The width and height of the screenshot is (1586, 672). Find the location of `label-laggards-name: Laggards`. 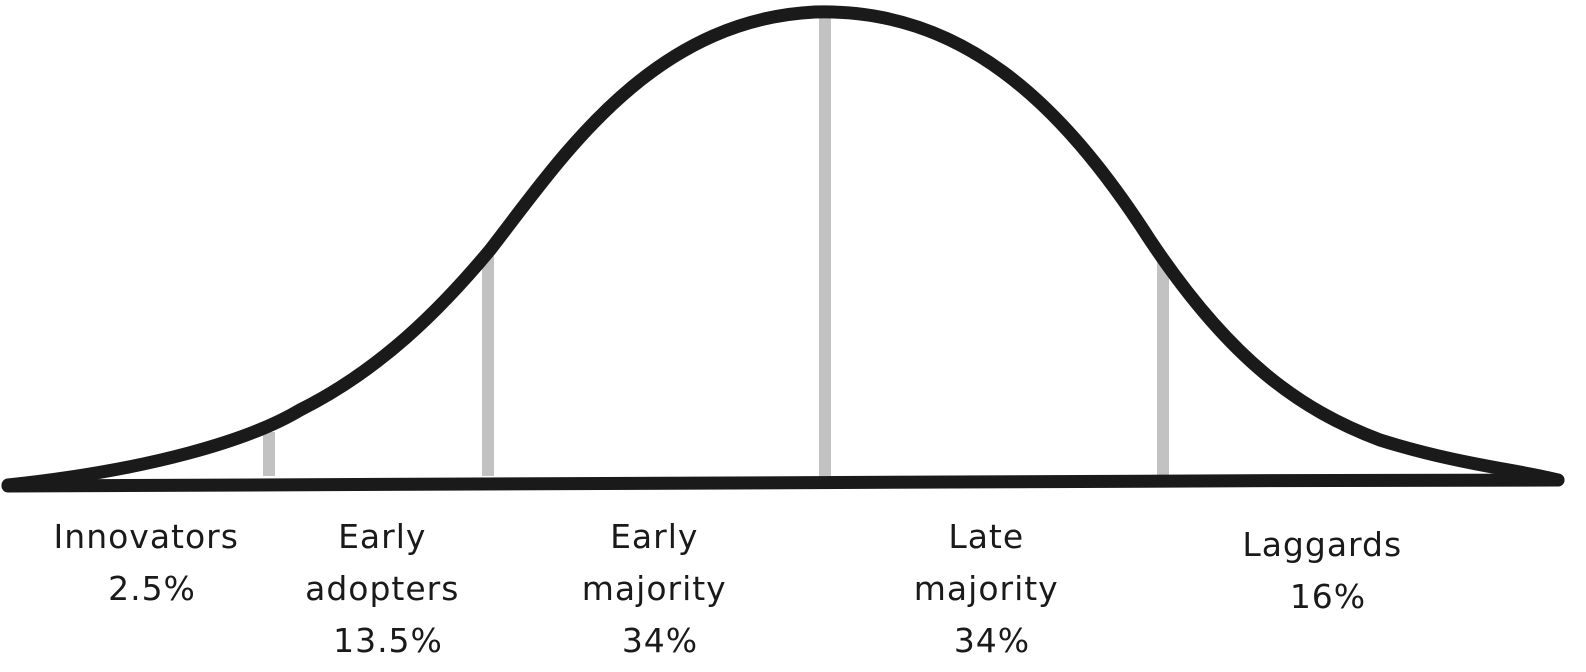

label-laggards-name: Laggards is located at coordinates (1322, 544).